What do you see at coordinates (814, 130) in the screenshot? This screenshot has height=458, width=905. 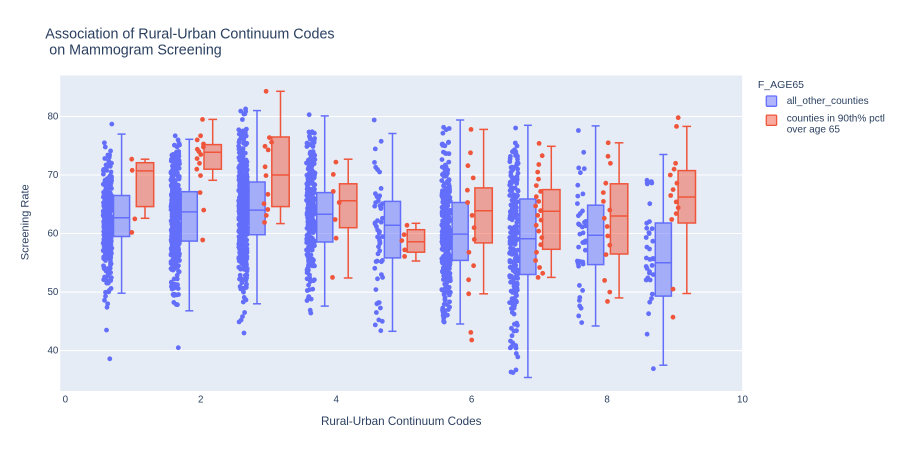 I see `svg-text: over age 65` at bounding box center [814, 130].